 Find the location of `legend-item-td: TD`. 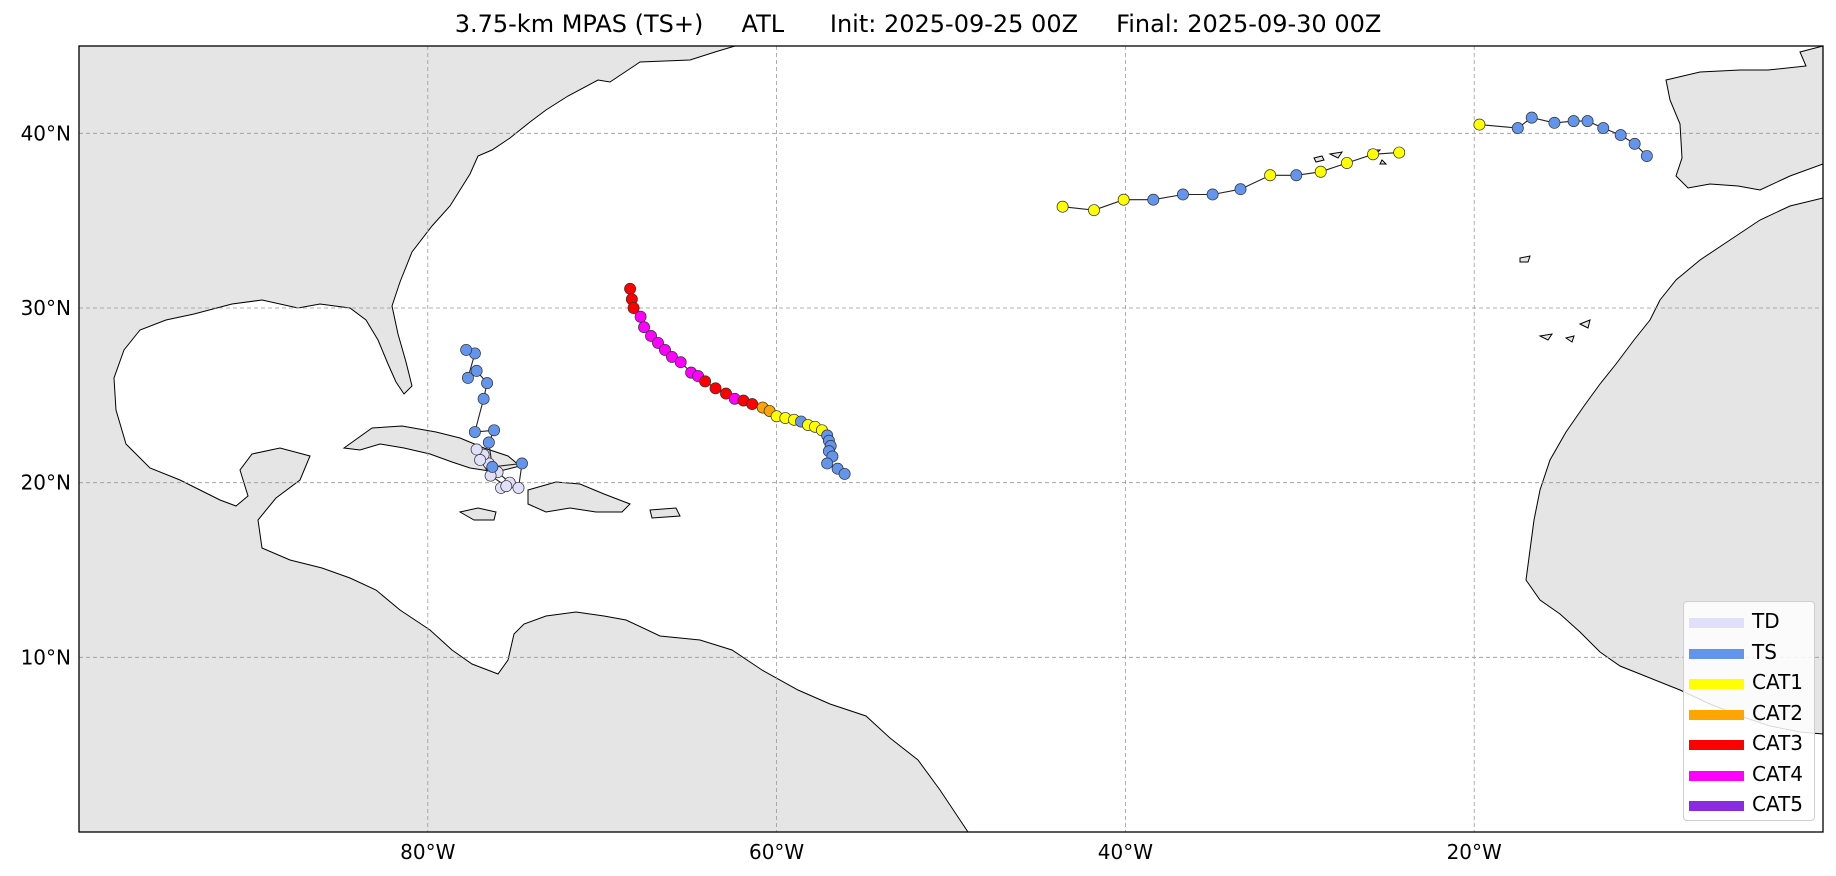

legend-item-td: TD is located at coordinates (1749, 622).